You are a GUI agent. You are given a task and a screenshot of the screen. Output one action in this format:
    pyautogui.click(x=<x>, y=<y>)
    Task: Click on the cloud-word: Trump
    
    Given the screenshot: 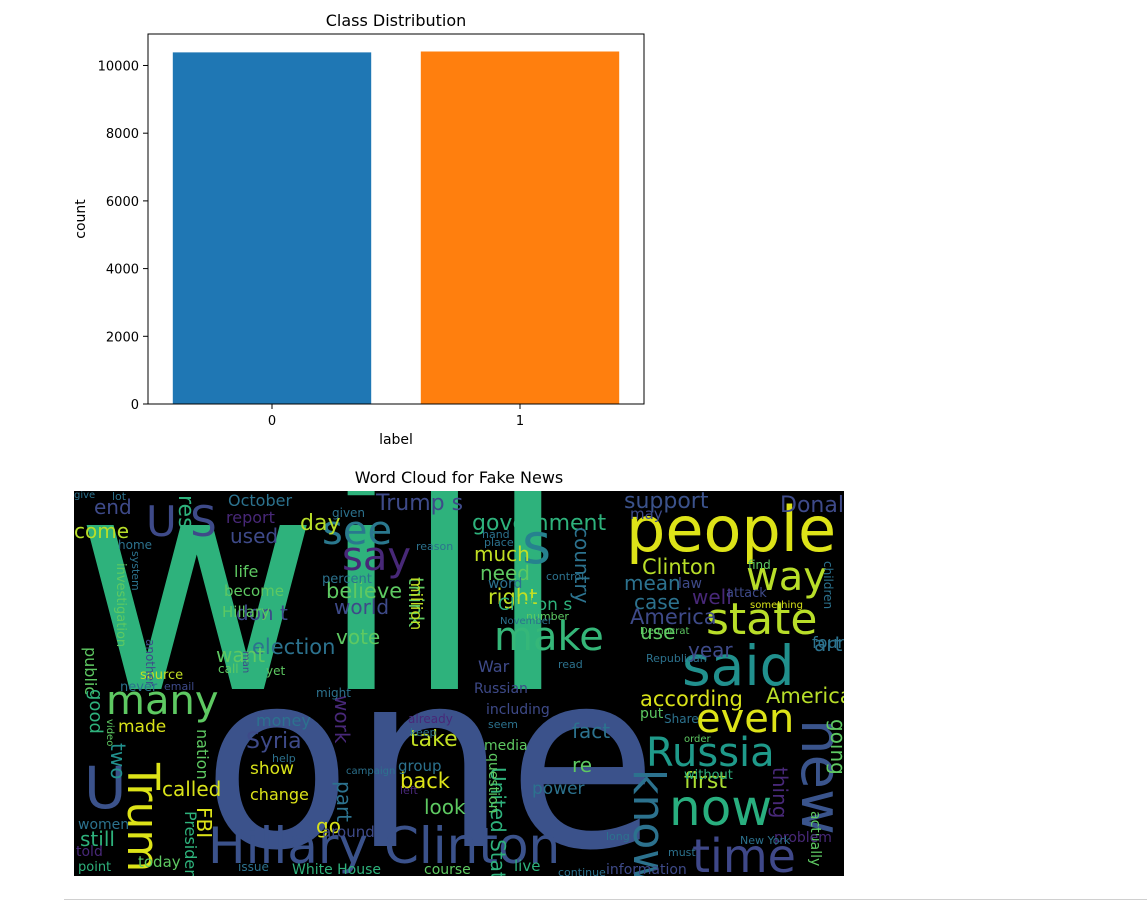 What is the action you would take?
    pyautogui.click(x=142, y=819)
    